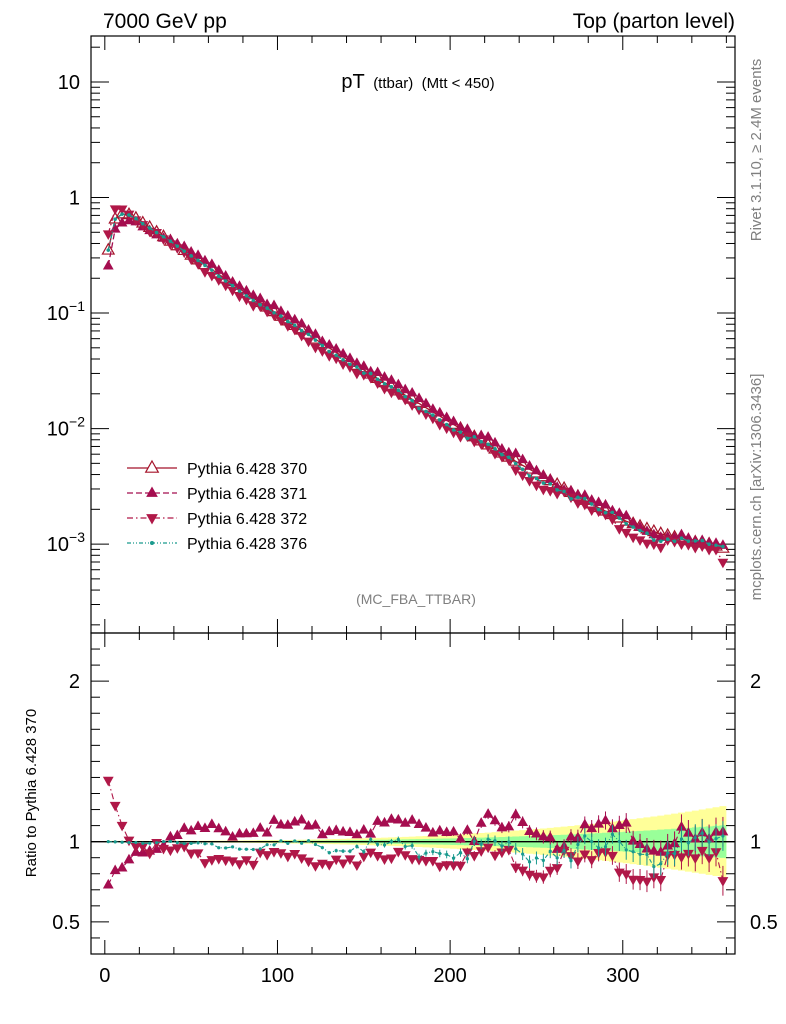 This screenshot has width=786, height=1024. Describe the element at coordinates (247, 519) in the screenshot. I see `legend-label: Pythia 6.428 372` at that location.